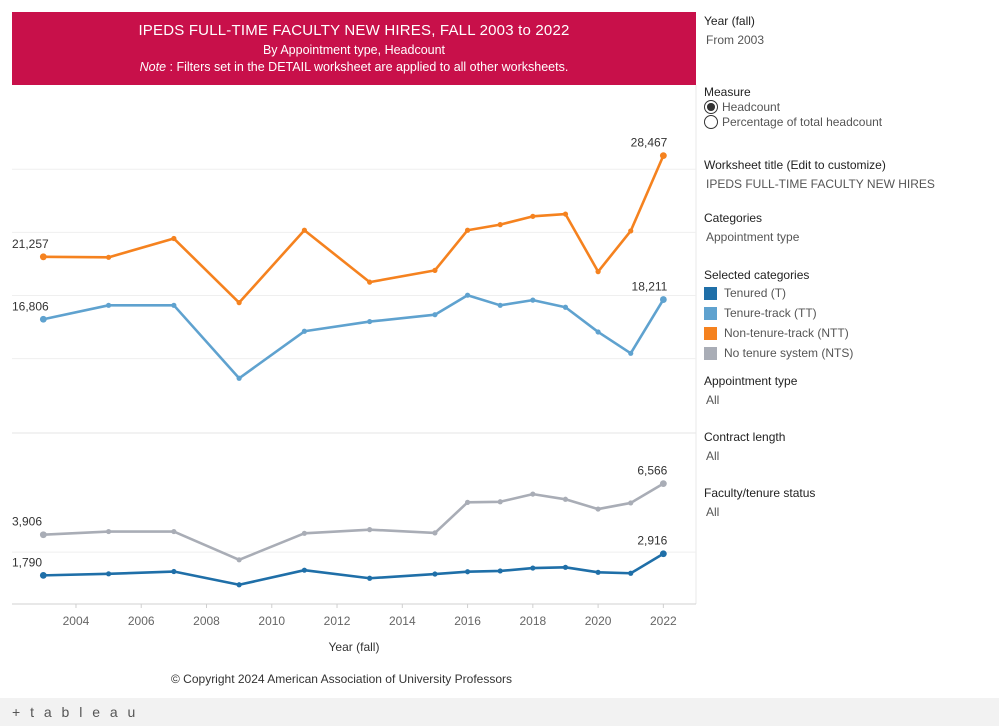 The image size is (999, 726). What do you see at coordinates (711, 122) in the screenshot?
I see `radio-unselected-icon` at bounding box center [711, 122].